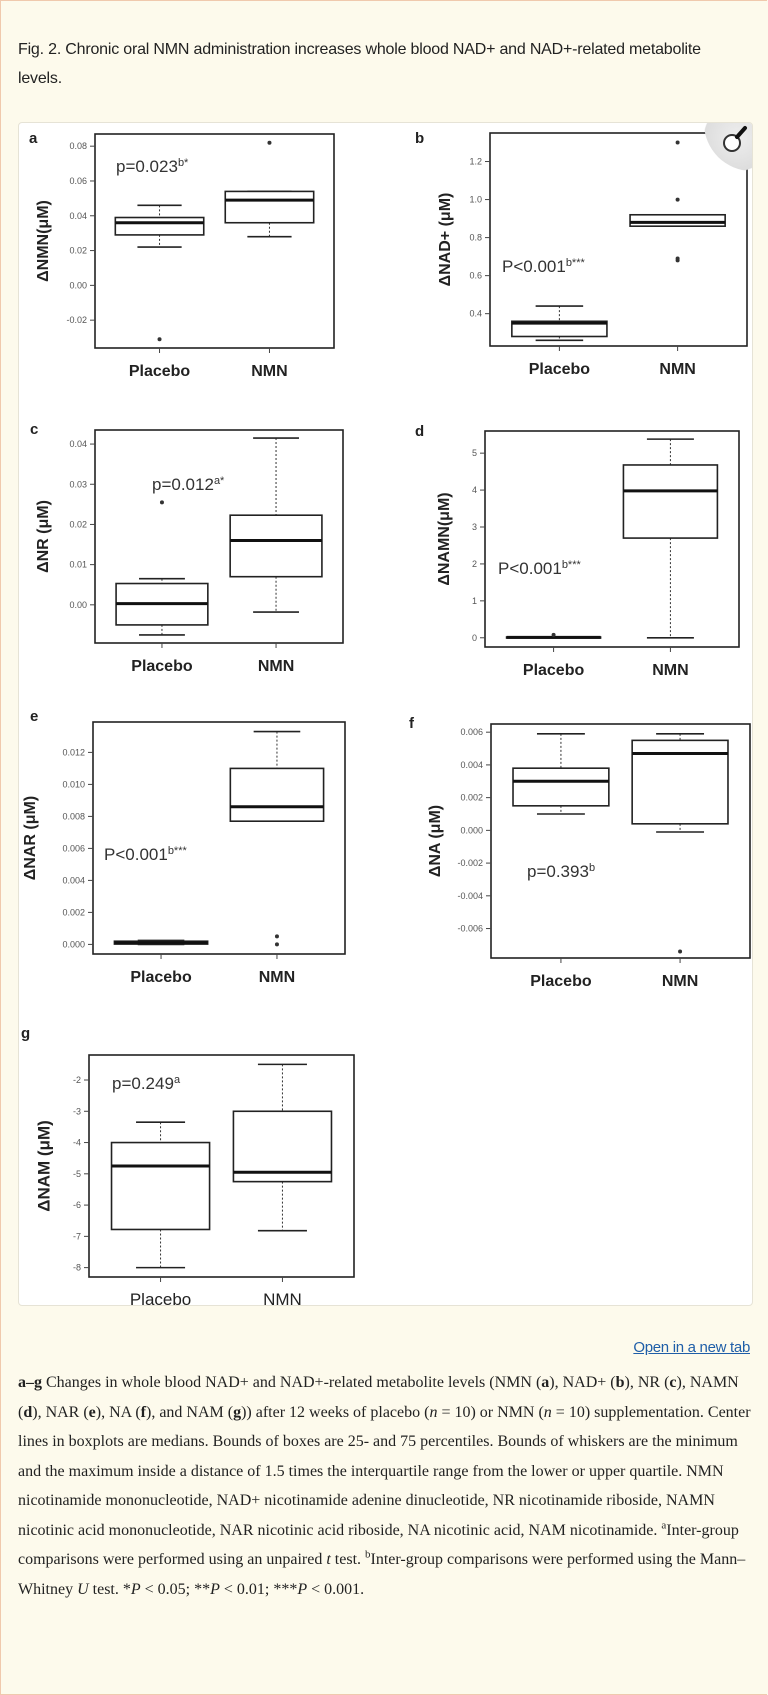 This screenshot has height=1695, width=768. Describe the element at coordinates (728, 147) in the screenshot. I see `zoom-button` at that location.